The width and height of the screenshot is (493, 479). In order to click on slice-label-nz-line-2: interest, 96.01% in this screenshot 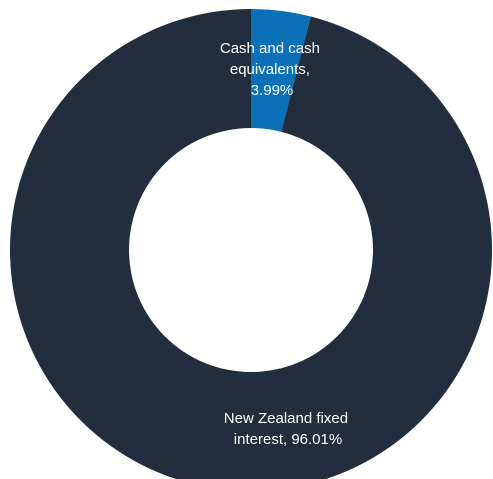, I will do `click(288, 439)`.